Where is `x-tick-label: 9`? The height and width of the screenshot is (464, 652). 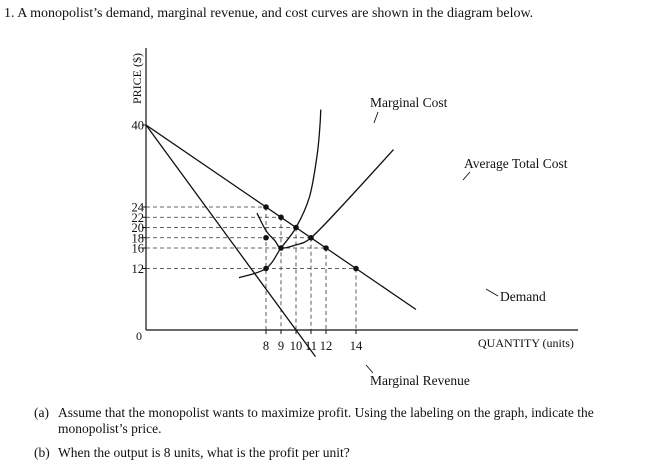 x-tick-label: 9 is located at coordinates (281, 346).